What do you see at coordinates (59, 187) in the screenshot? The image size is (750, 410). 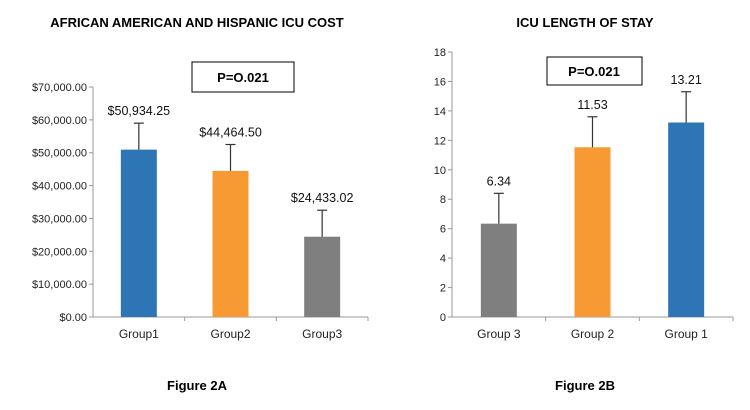 I see `y-tick-label: $40,000.00` at bounding box center [59, 187].